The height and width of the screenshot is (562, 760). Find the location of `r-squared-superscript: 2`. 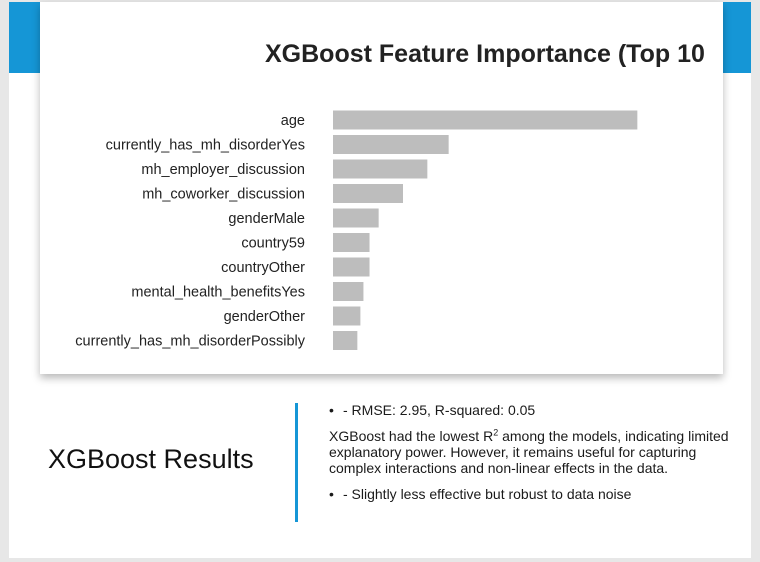

r-squared-superscript: 2 is located at coordinates (496, 432).